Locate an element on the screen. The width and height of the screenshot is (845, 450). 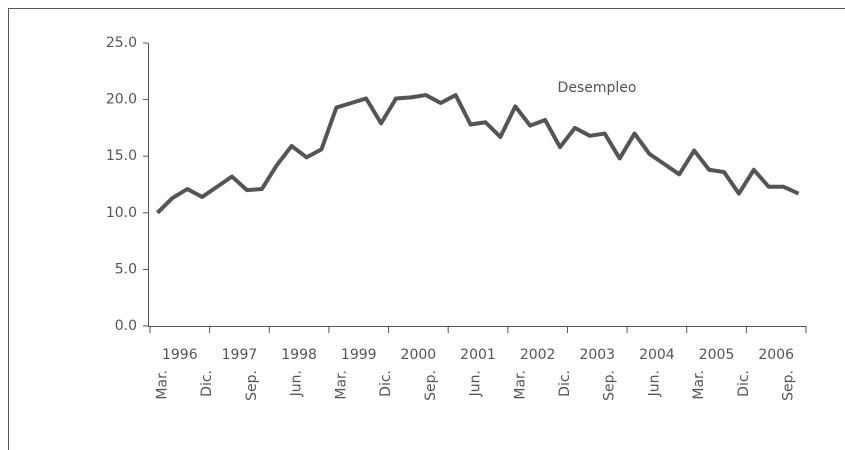
y-tick-label: 25.0 is located at coordinates (121, 43).